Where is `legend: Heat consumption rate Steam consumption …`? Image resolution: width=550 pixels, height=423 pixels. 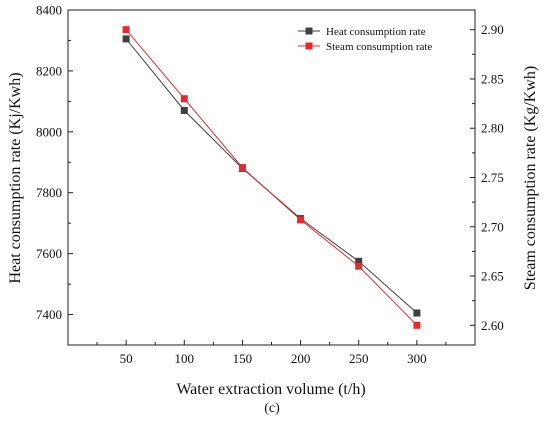
legend: Heat consumption rate Steam consumption … is located at coordinates (365, 39).